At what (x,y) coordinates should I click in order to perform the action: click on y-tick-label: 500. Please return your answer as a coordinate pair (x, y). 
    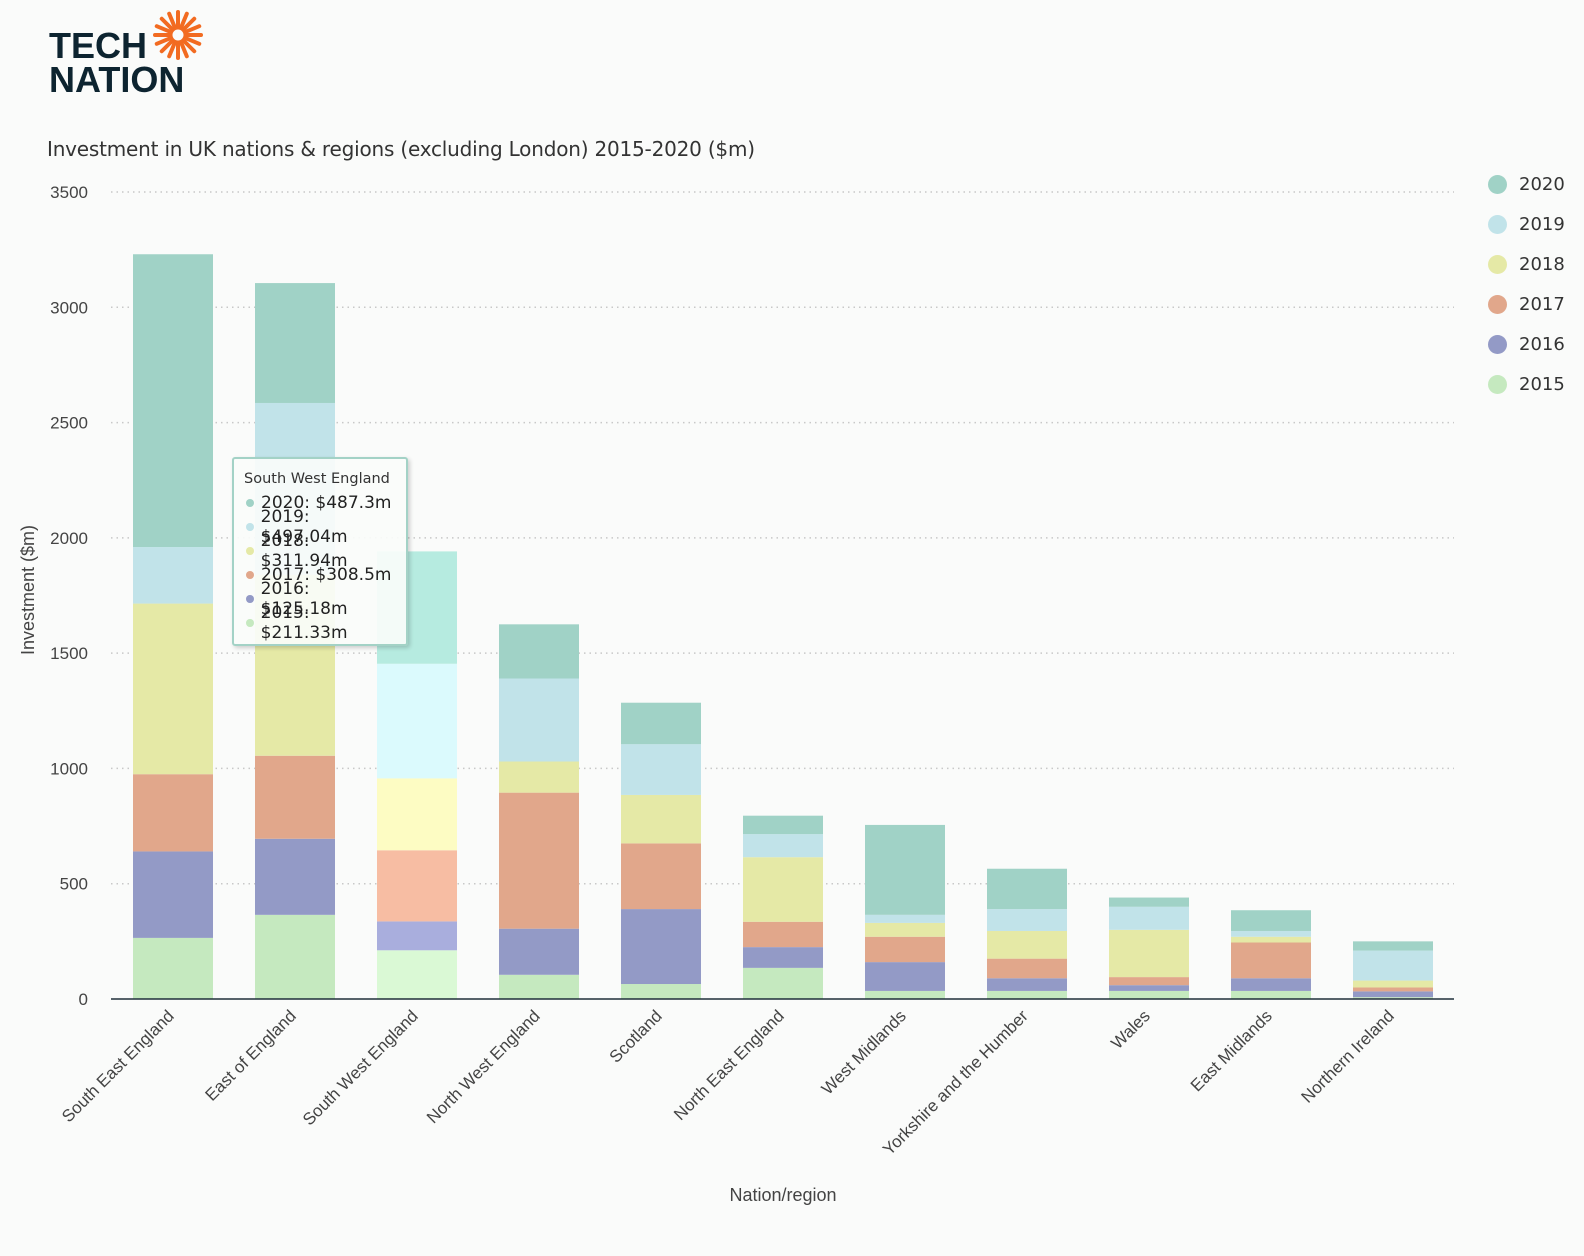
    Looking at the image, I should click on (74, 884).